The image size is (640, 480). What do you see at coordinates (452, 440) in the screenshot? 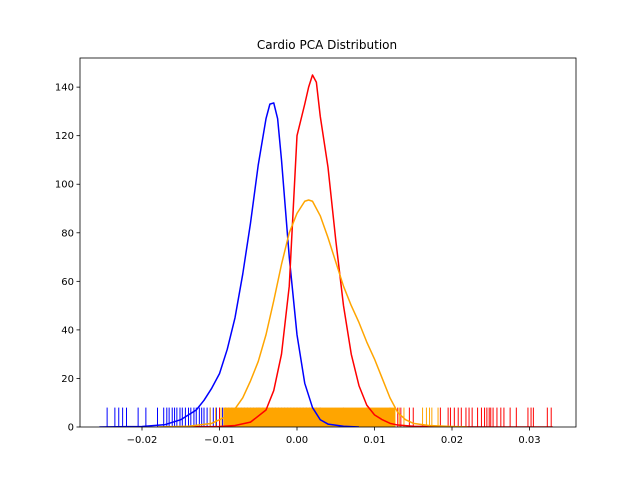
I see `x-tick-label-4: 0.02` at bounding box center [452, 440].